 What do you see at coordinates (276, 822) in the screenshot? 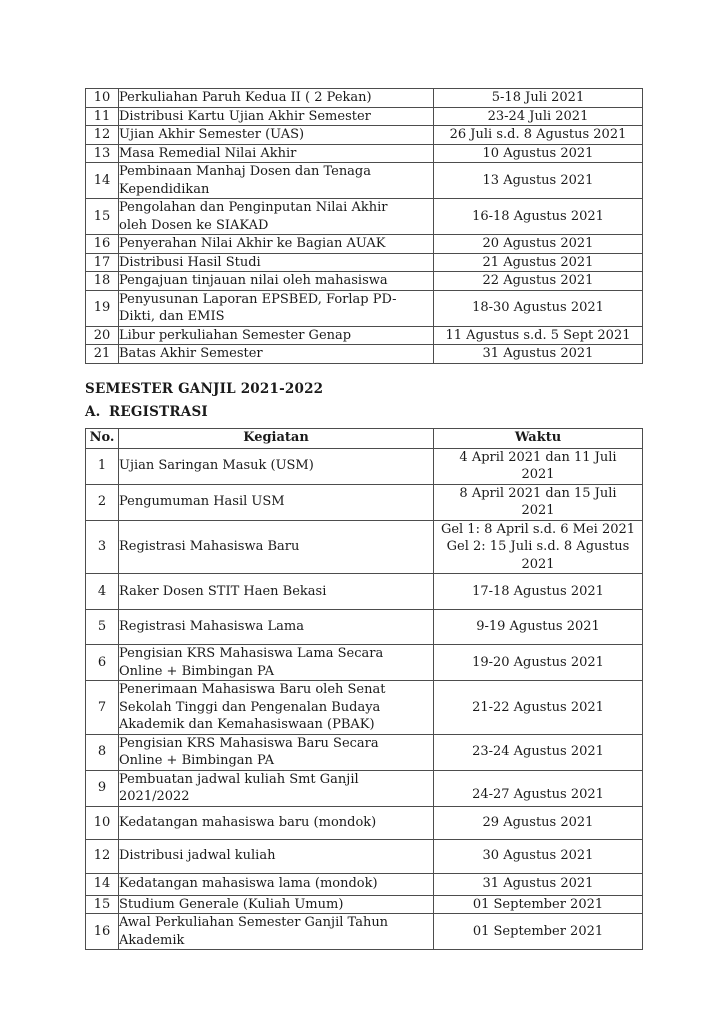
I see `cell-kegiatan: Kedatangan mahasiswa baru (mondok)` at bounding box center [276, 822].